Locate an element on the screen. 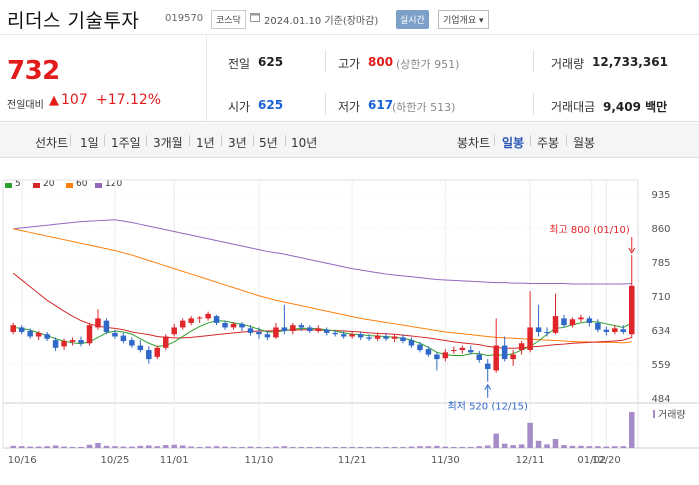 The height and width of the screenshot is (485, 699). legend-label: 60 is located at coordinates (82, 184).